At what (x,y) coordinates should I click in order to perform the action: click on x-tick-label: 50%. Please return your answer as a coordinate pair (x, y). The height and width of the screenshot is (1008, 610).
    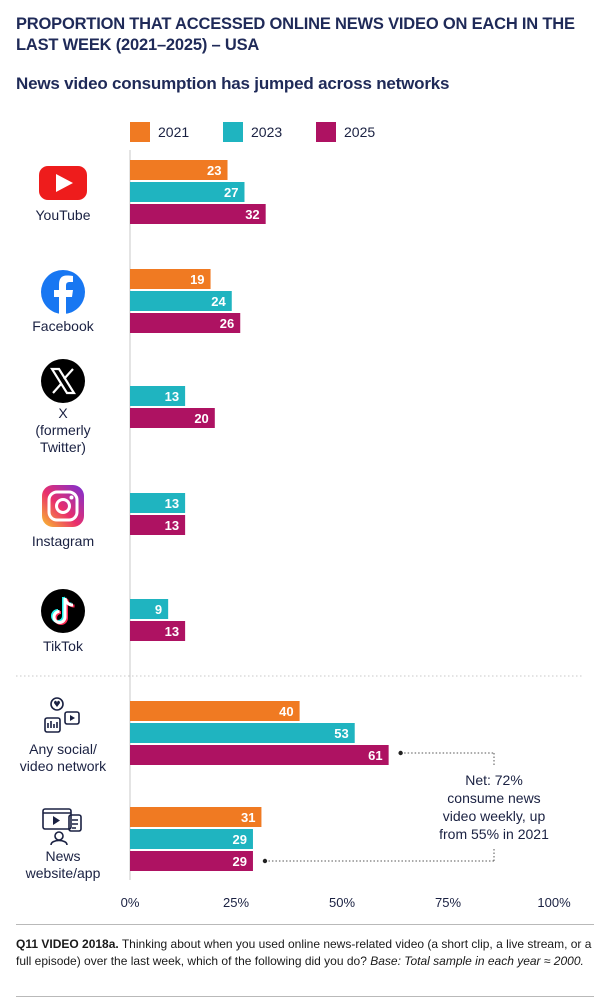
    Looking at the image, I should click on (342, 902).